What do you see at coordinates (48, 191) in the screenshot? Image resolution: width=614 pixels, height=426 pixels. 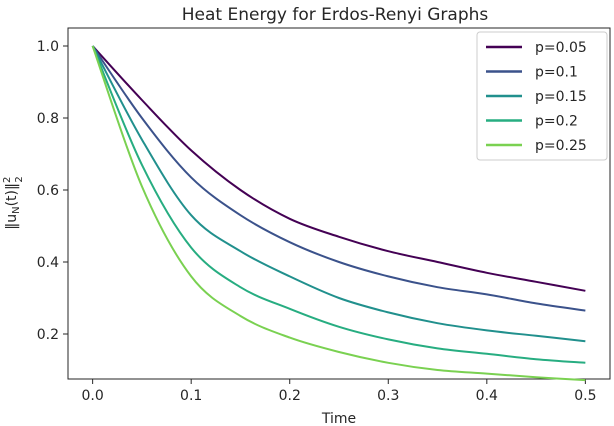 I see `y-tick-label: 0.6` at bounding box center [48, 191].